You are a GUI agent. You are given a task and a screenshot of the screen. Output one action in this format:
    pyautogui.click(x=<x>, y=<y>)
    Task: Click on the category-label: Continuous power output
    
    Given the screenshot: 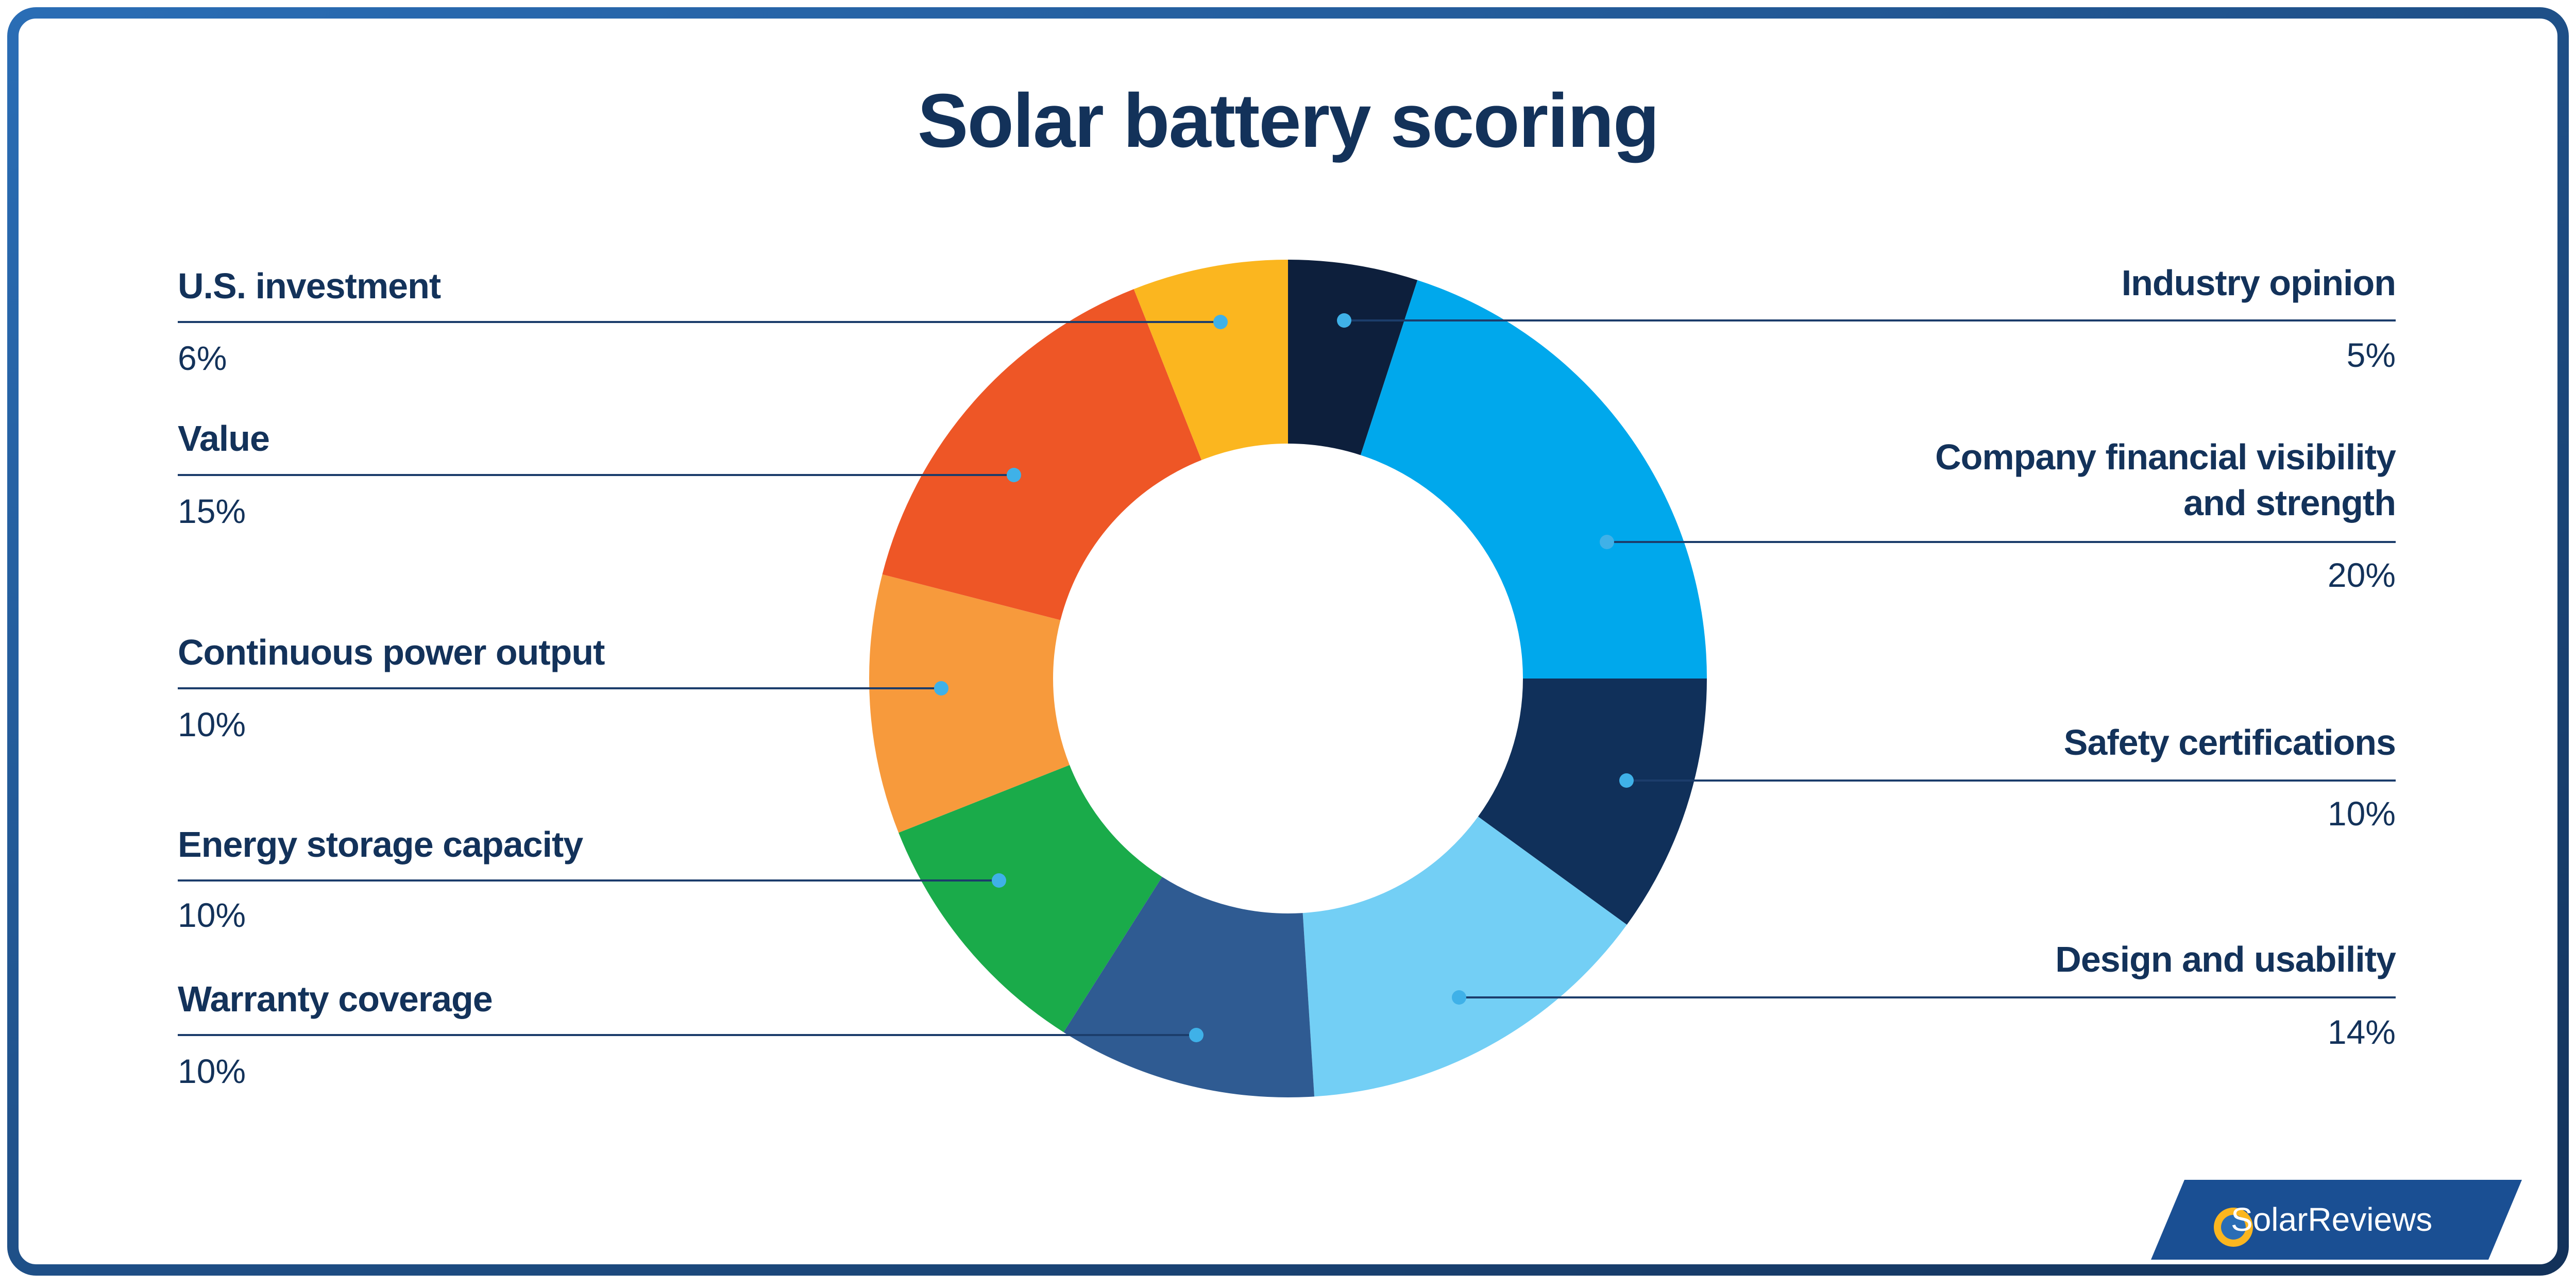 What is the action you would take?
    pyautogui.click(x=391, y=652)
    